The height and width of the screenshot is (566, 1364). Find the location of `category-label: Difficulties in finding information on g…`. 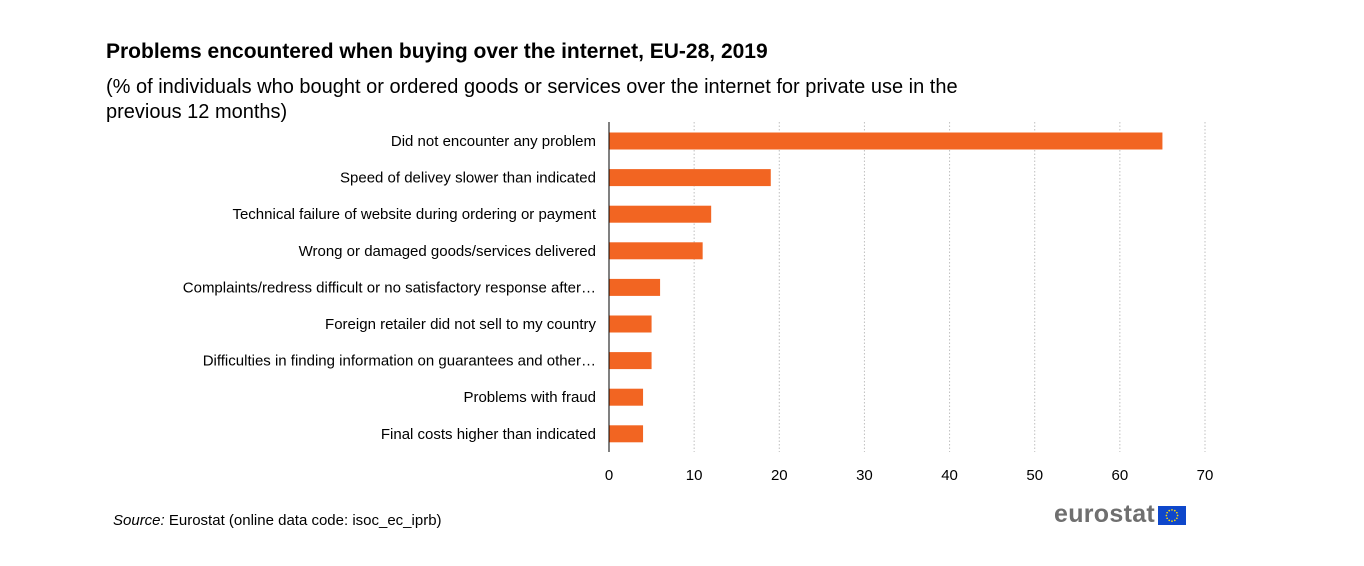

category-label: Difficulties in finding information on g… is located at coordinates (399, 361).